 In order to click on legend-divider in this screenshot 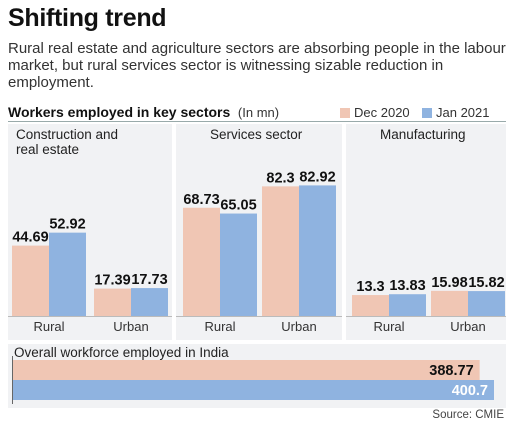, I will do `click(257, 121)`.